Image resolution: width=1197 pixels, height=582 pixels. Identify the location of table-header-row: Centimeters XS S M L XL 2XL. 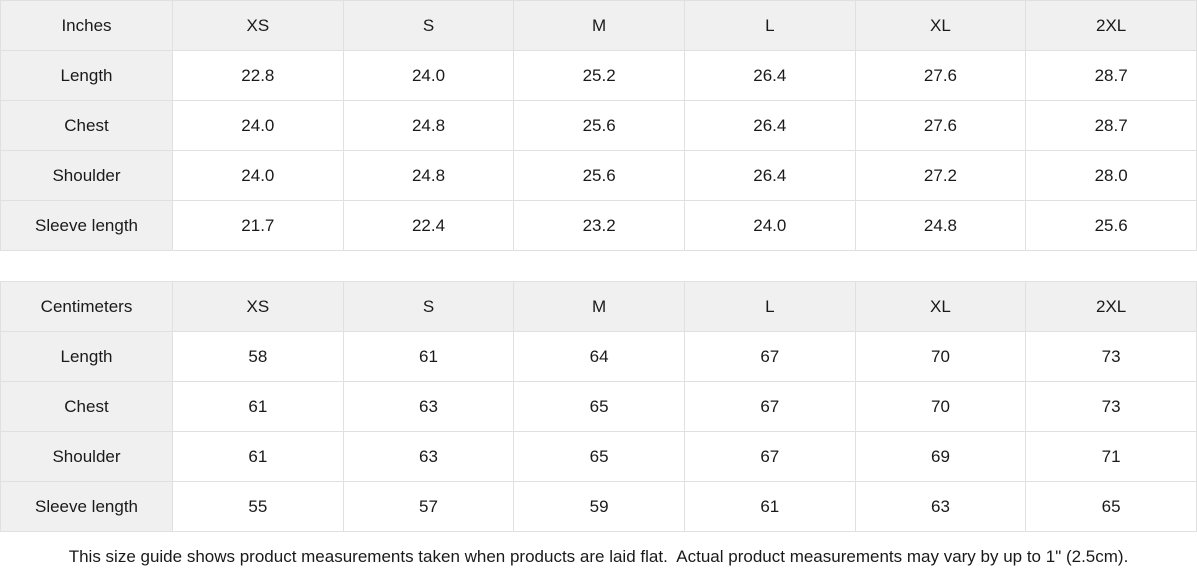
(598, 306).